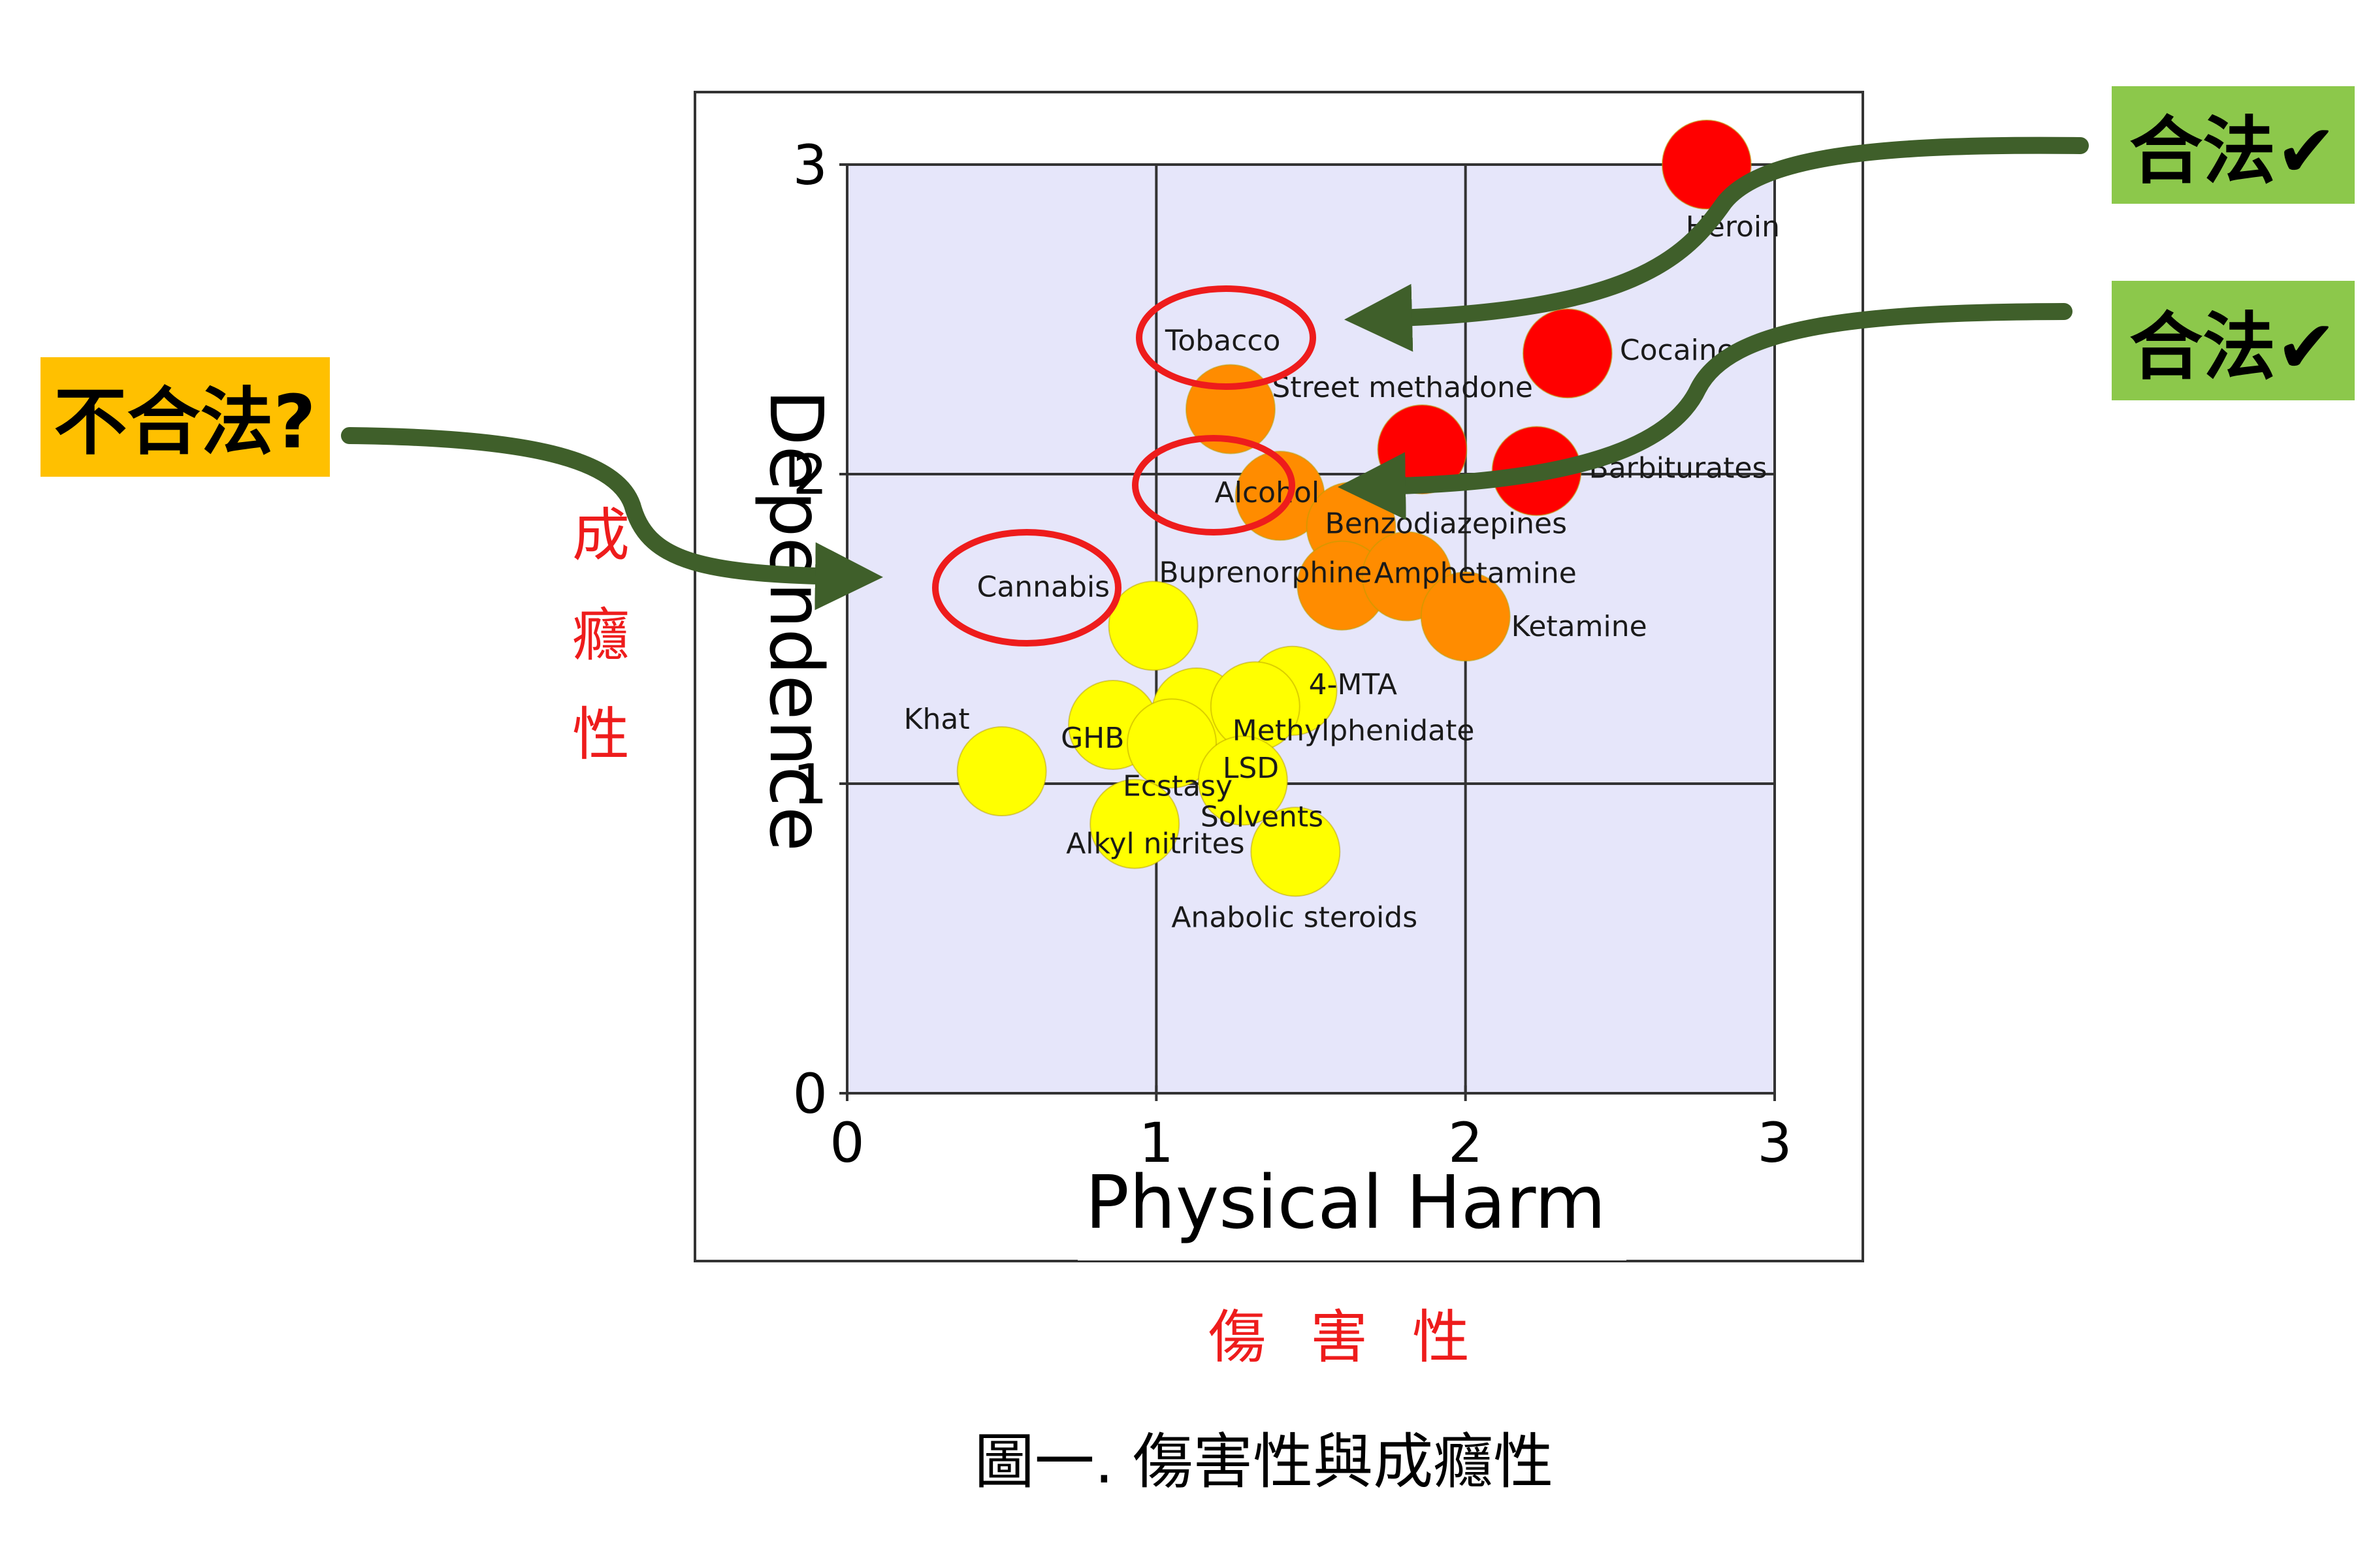 The width and height of the screenshot is (2371, 1568). Describe the element at coordinates (1774, 1143) in the screenshot. I see `x-tick-label: 3` at that location.